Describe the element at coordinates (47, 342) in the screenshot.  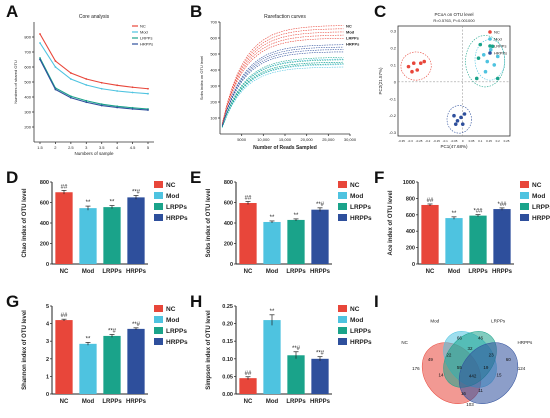
I see `y-tick-label: 3` at that location.